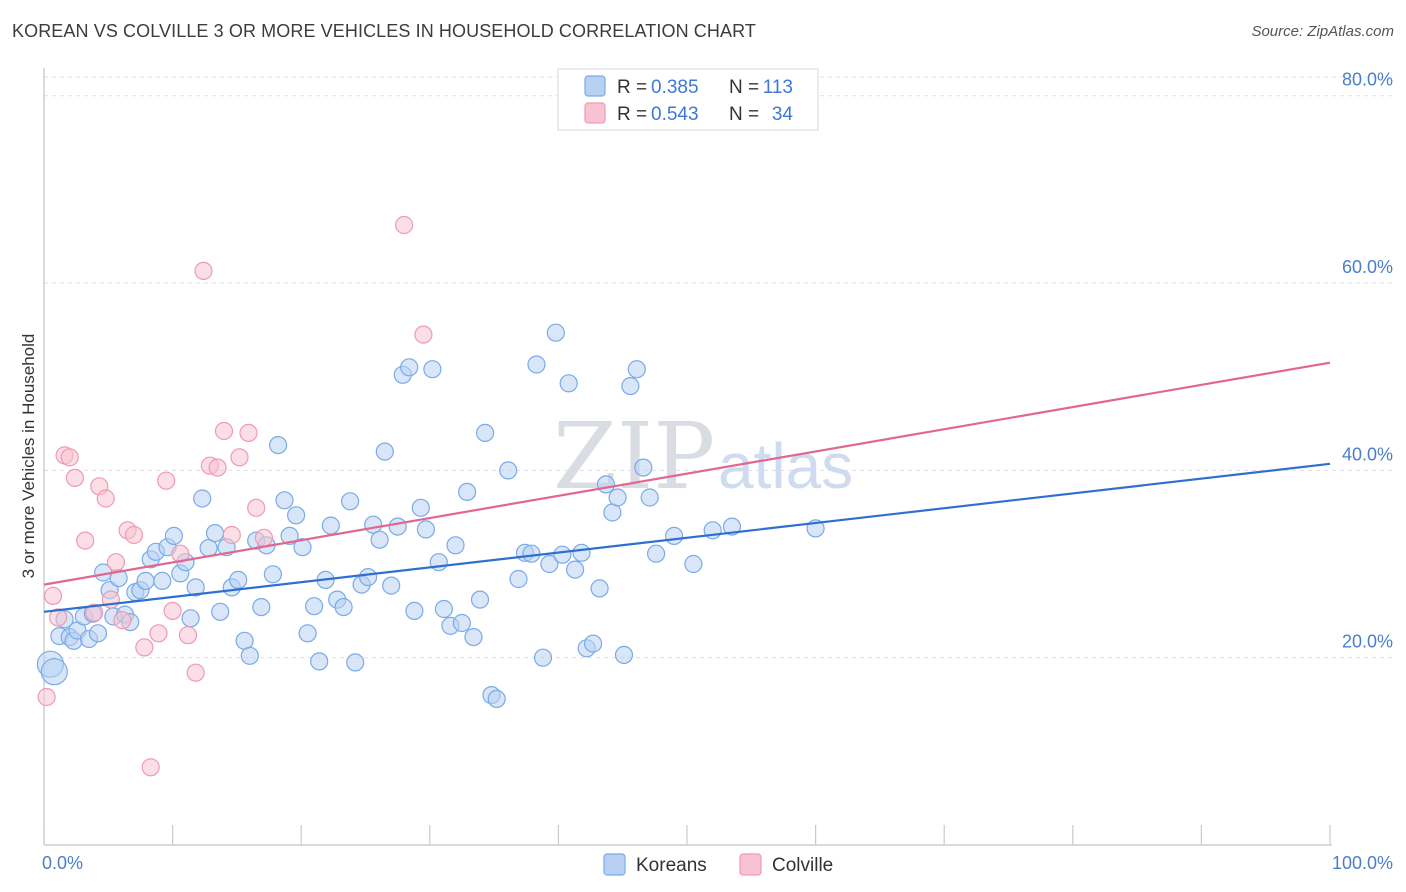 The width and height of the screenshot is (1406, 892). I want to click on stats-n-label-colville: N =, so click(744, 114).